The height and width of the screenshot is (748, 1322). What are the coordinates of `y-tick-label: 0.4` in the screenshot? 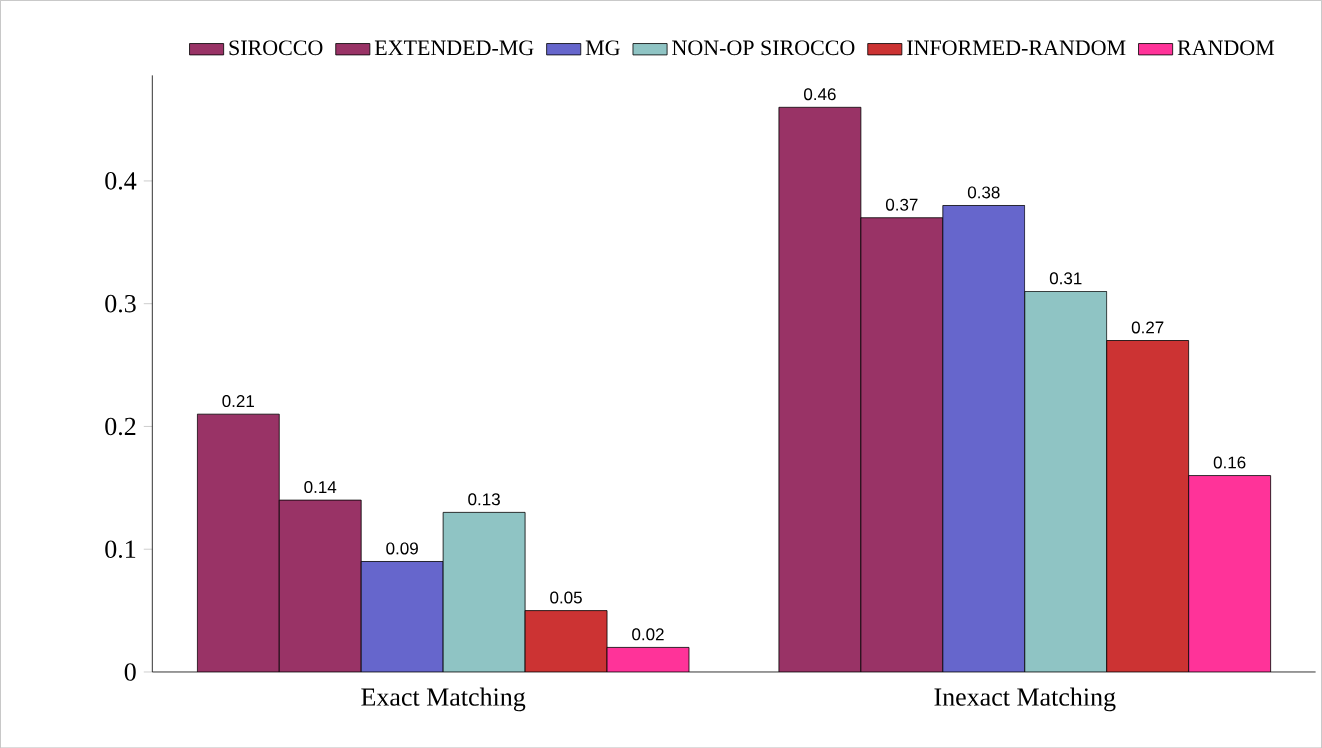 It's located at (121, 180).